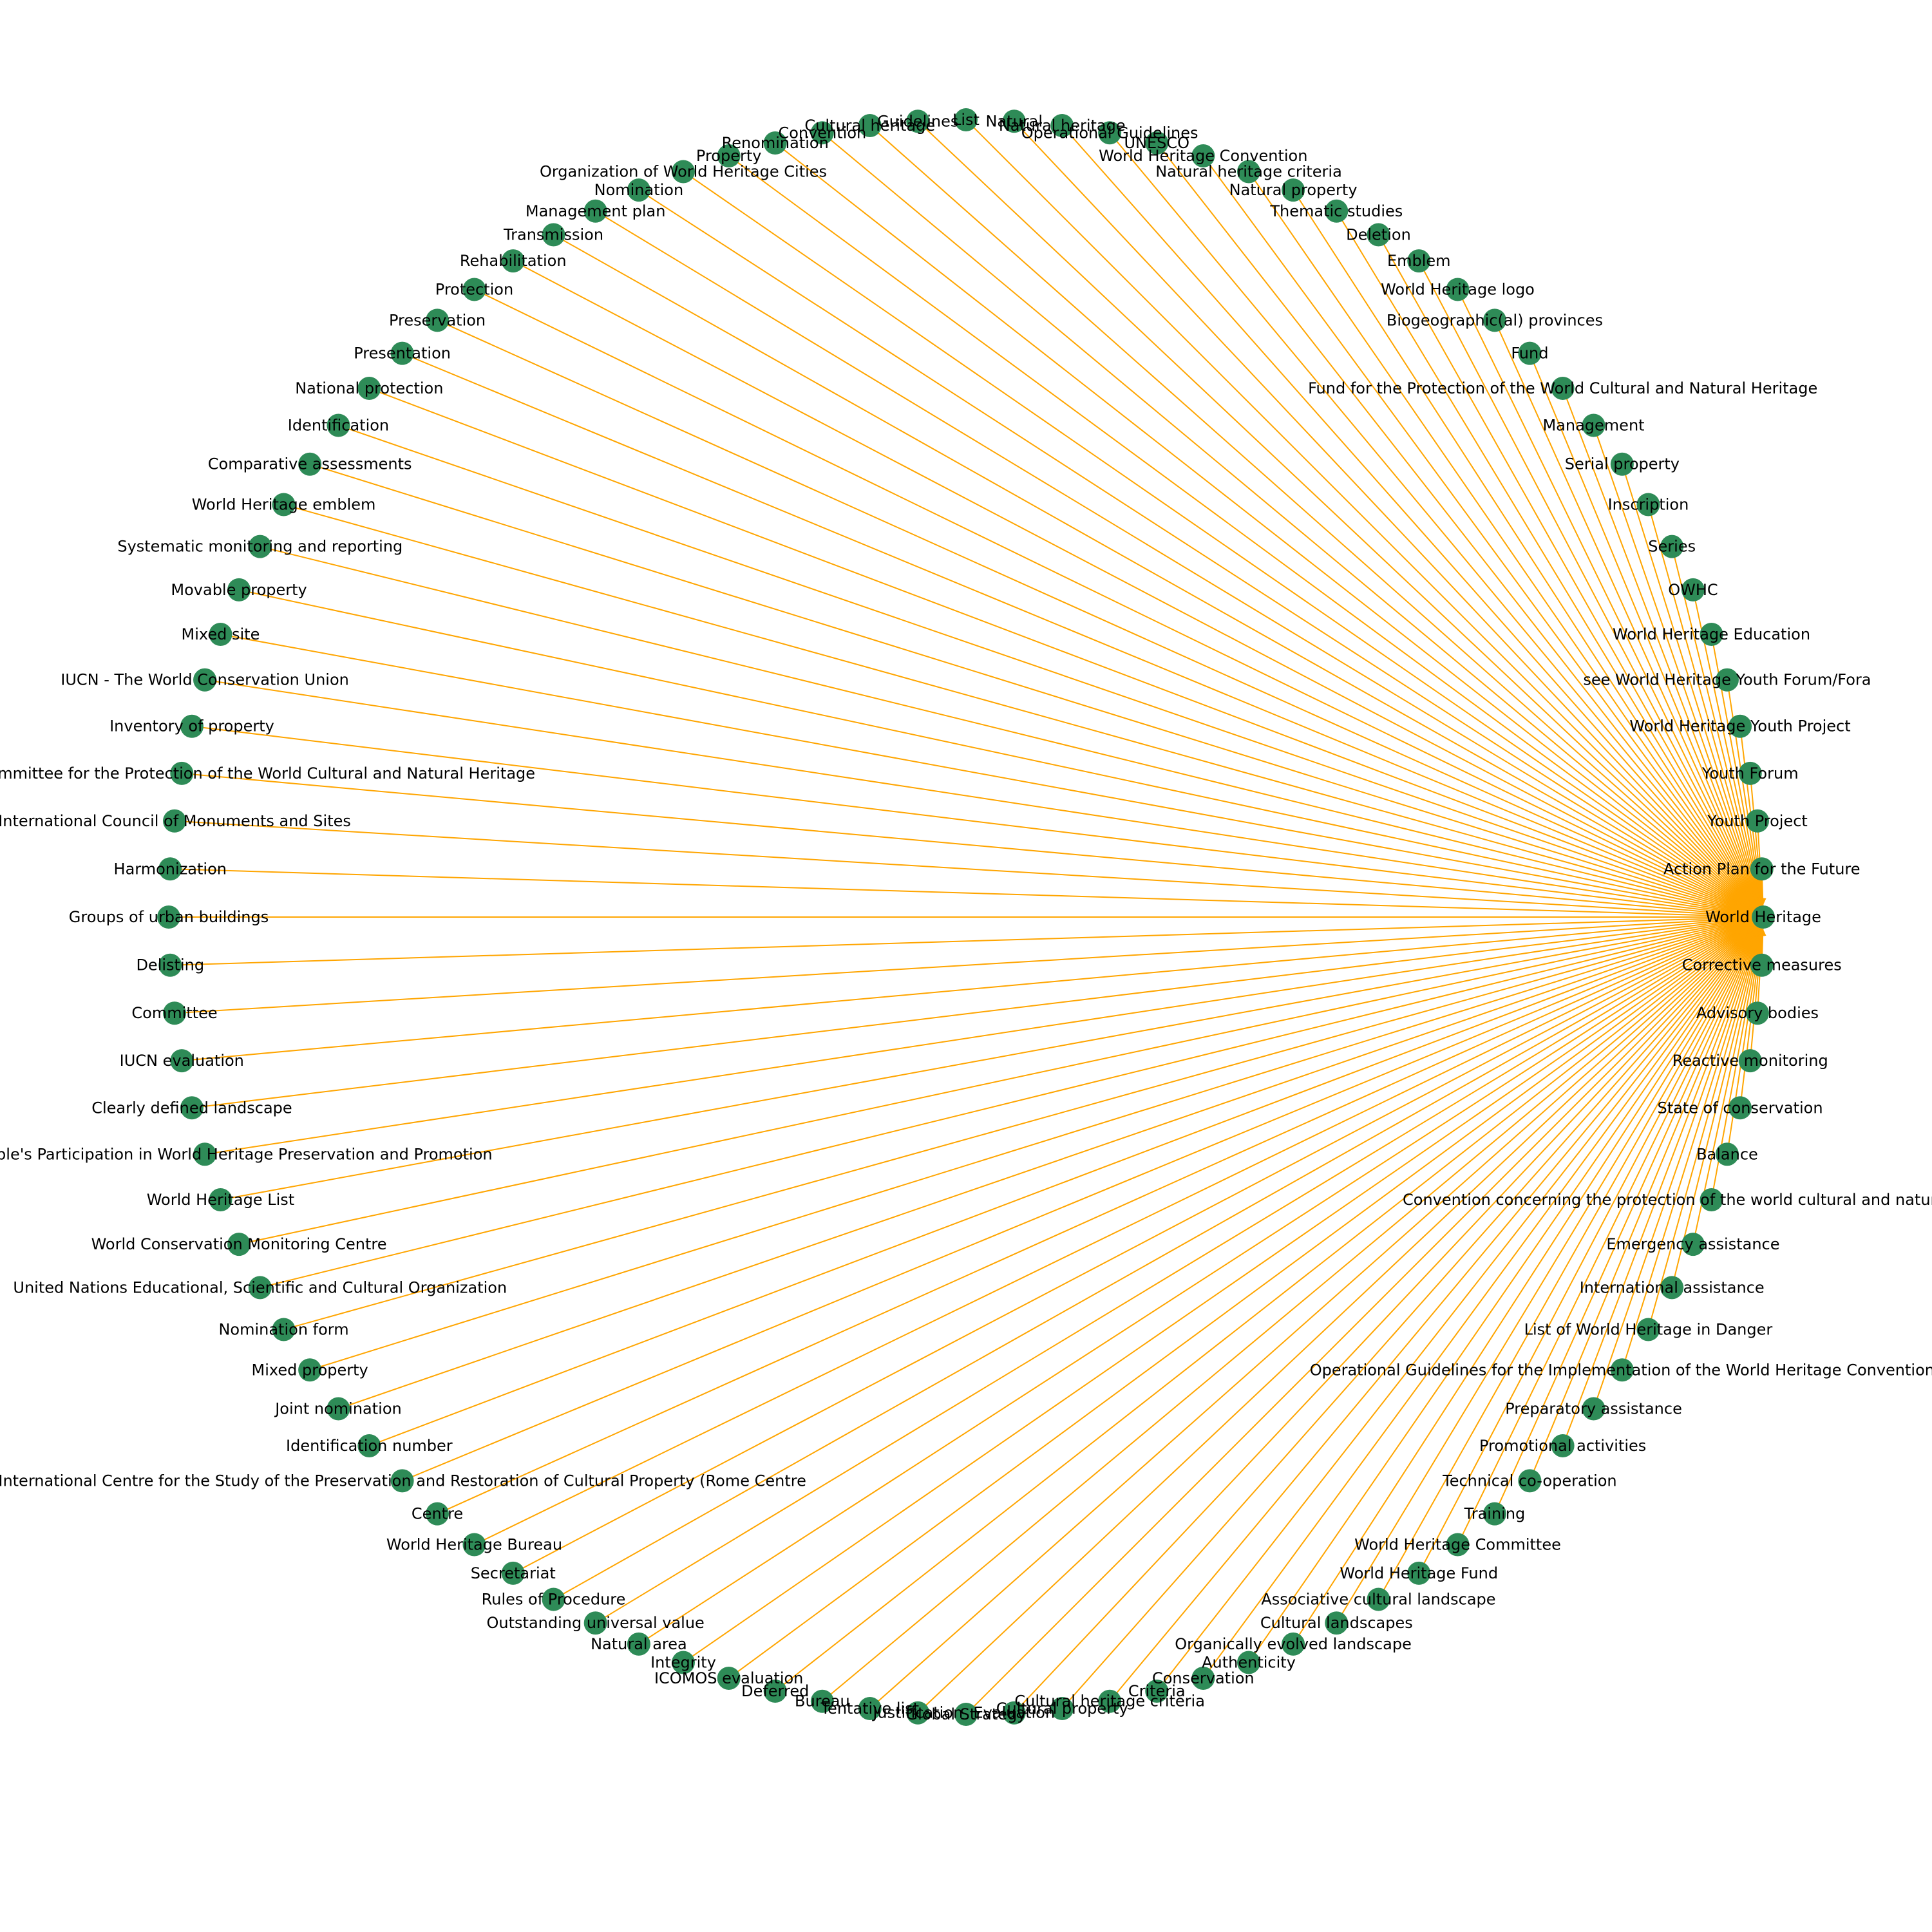  I want to click on node-property, so click(729, 156).